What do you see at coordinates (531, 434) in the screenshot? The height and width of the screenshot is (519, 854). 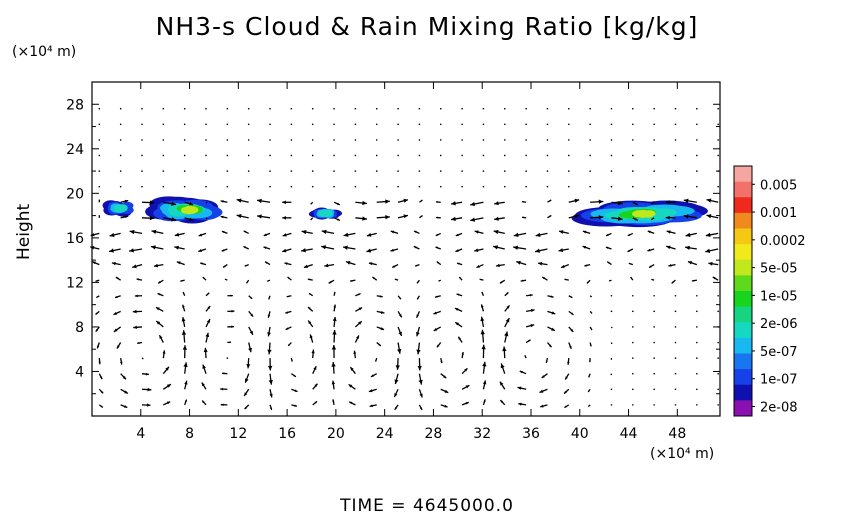 I see `x-tick-label: 36` at bounding box center [531, 434].